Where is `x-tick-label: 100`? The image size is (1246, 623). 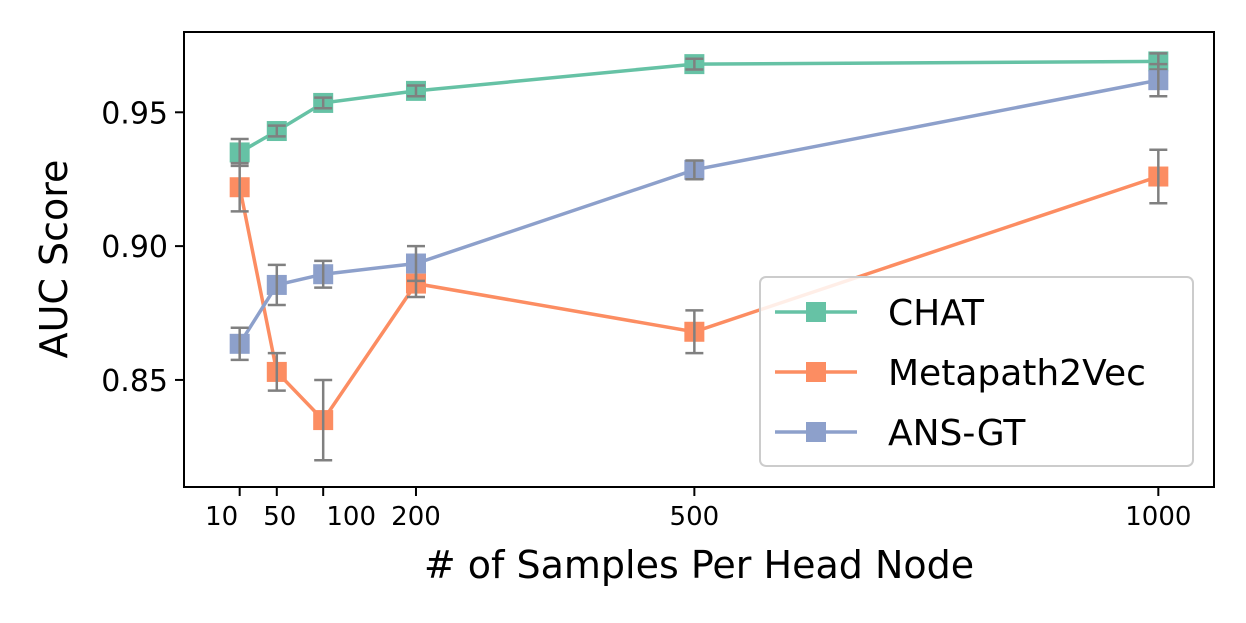
x-tick-label: 100 is located at coordinates (351, 517).